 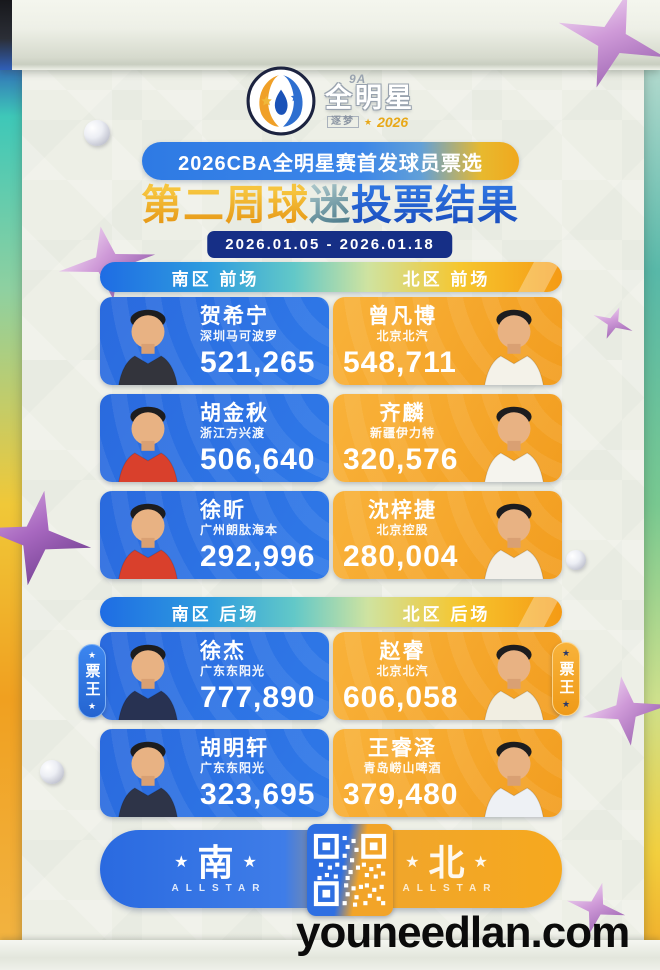 What do you see at coordinates (402, 510) in the screenshot?
I see `player-name: 沈梓捷` at bounding box center [402, 510].